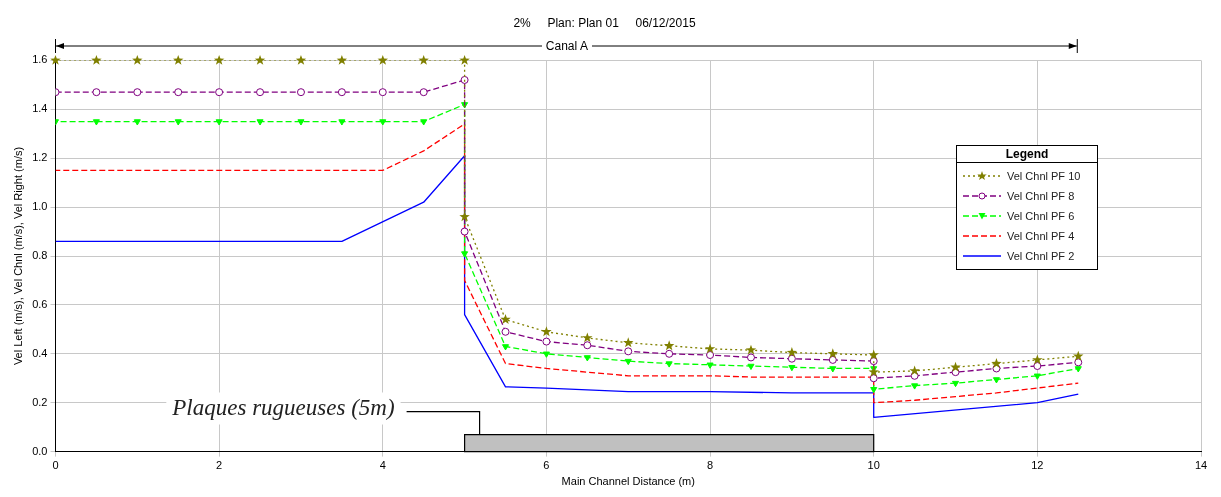 The width and height of the screenshot is (1221, 497). I want to click on x-tick-label: 12, so click(1037, 465).